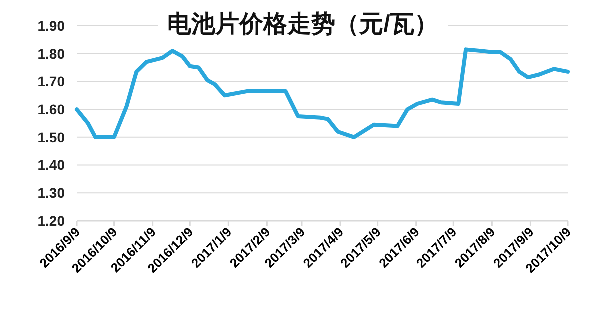 The image size is (600, 312). What do you see at coordinates (52, 26) in the screenshot?
I see `y-tick-label: 1.90` at bounding box center [52, 26].